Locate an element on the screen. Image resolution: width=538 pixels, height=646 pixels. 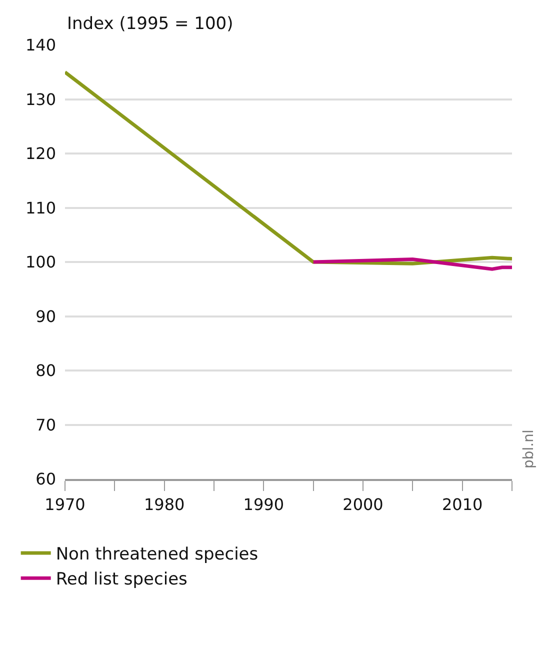
y-tick-label: 120 is located at coordinates (40, 154).